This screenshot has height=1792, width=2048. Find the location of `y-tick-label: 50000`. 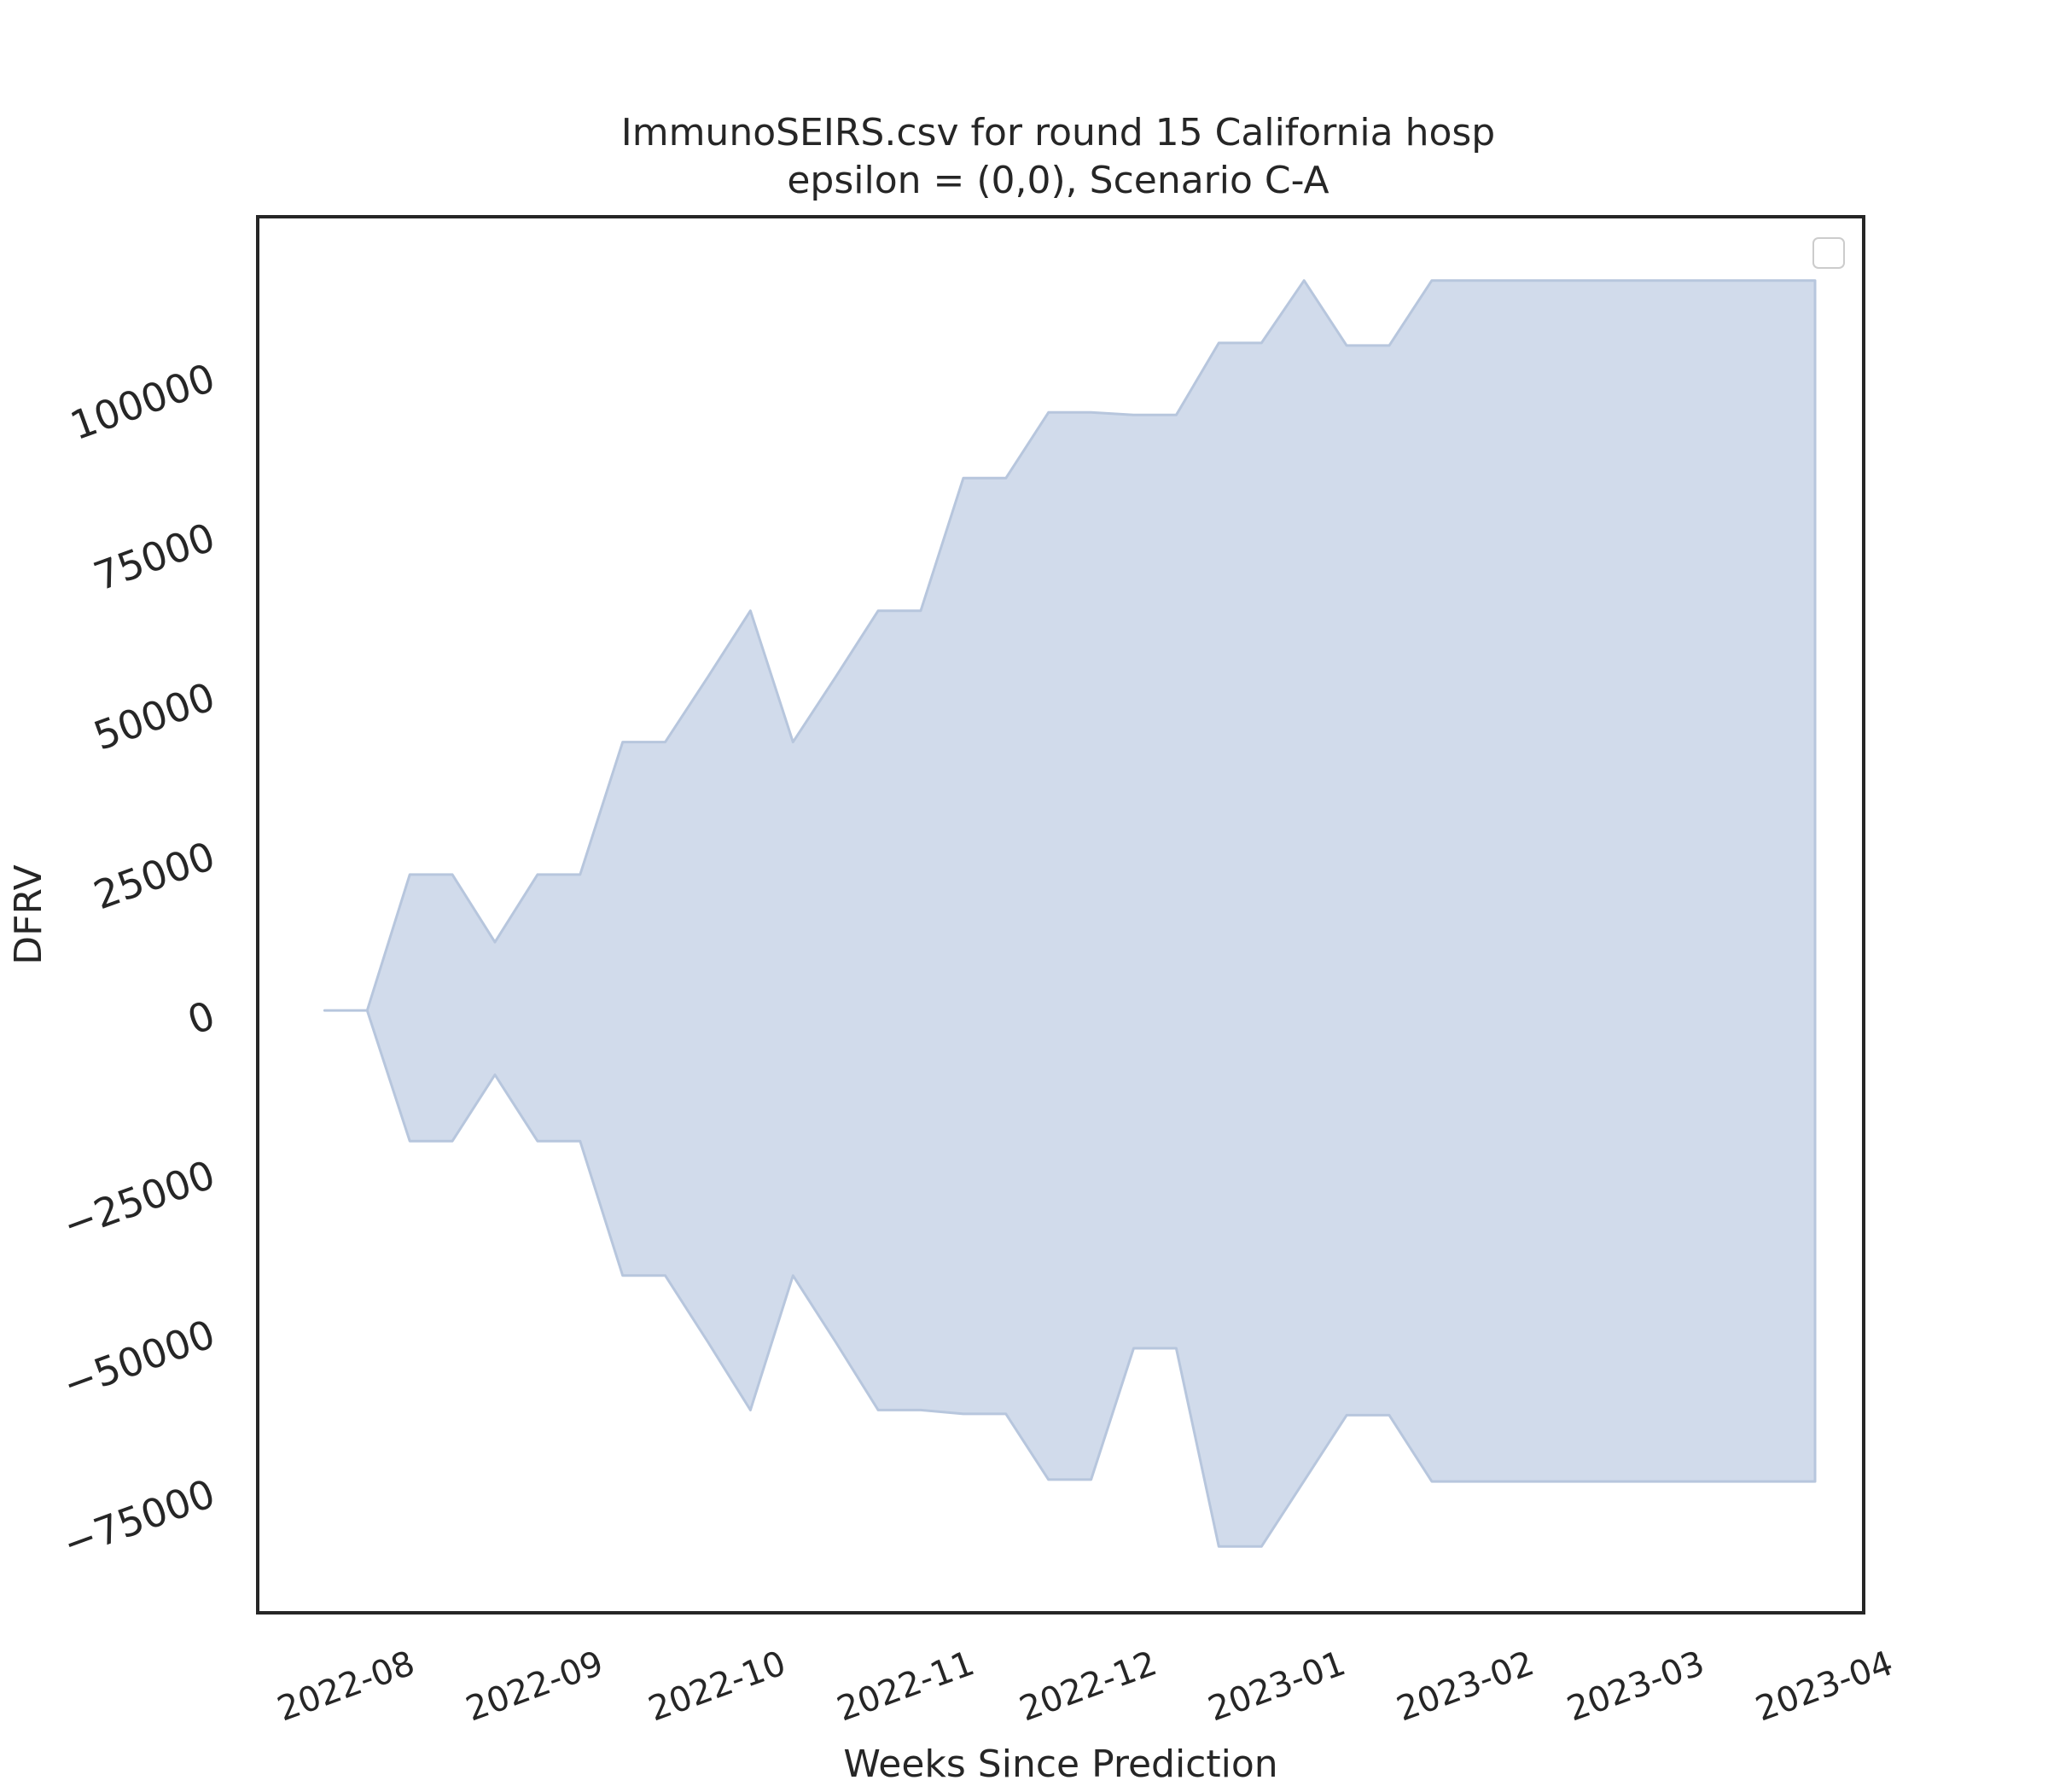

y-tick-label: 50000 is located at coordinates (154, 716).